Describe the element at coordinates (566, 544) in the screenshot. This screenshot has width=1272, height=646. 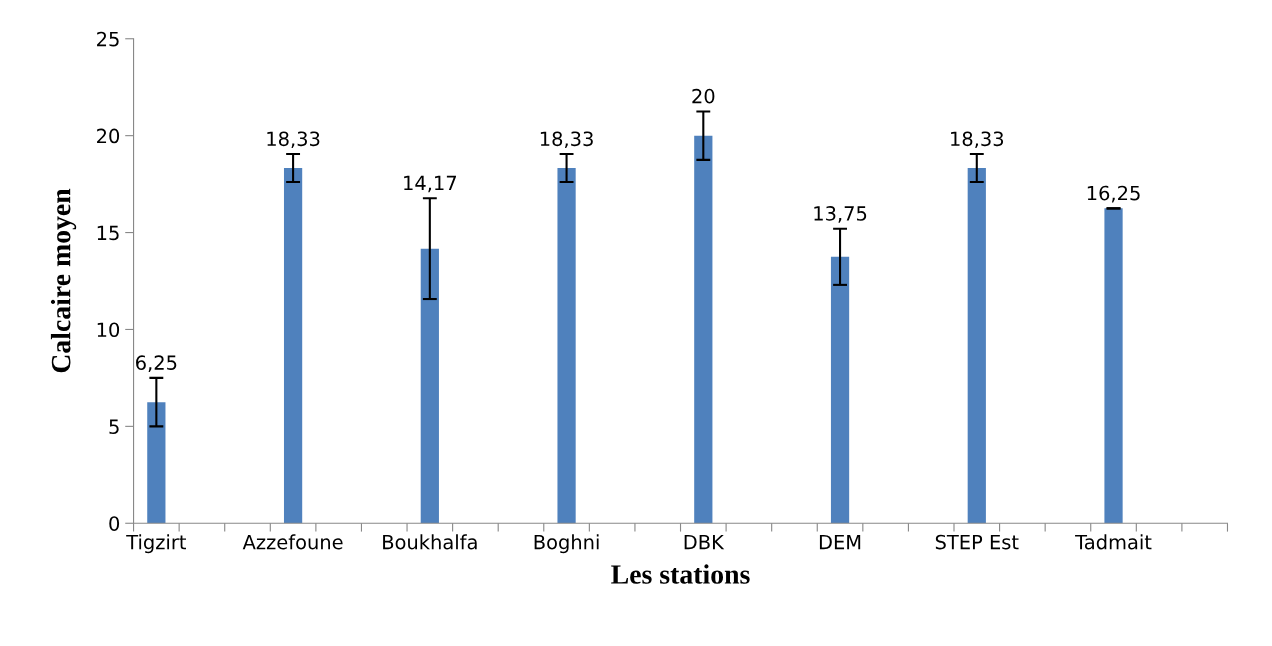
I see `x-tick-label: Boghni` at that location.